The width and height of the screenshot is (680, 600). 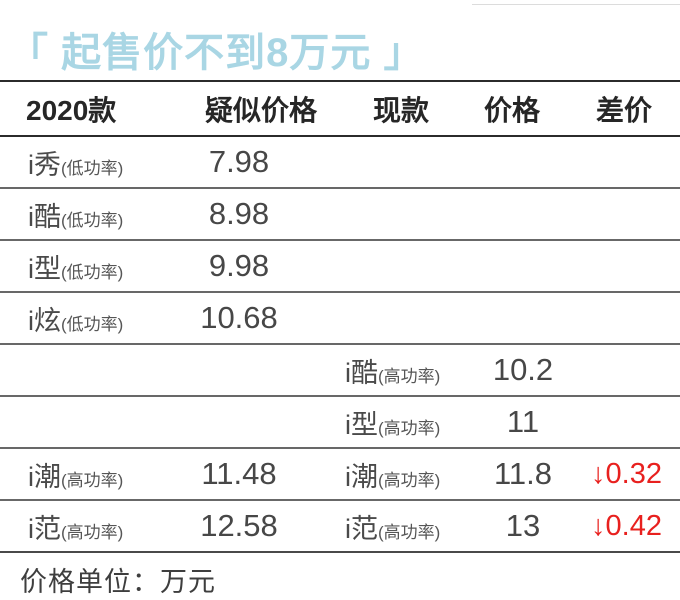 What do you see at coordinates (239, 213) in the screenshot?
I see `expected-price-value: 8.98` at bounding box center [239, 213].